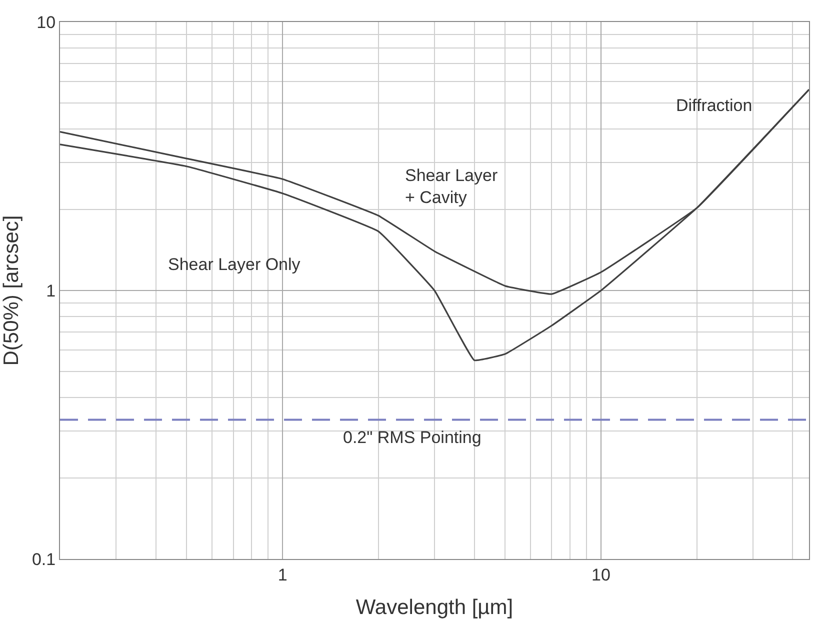  I want to click on y-tick-label: 10, so click(46, 22).